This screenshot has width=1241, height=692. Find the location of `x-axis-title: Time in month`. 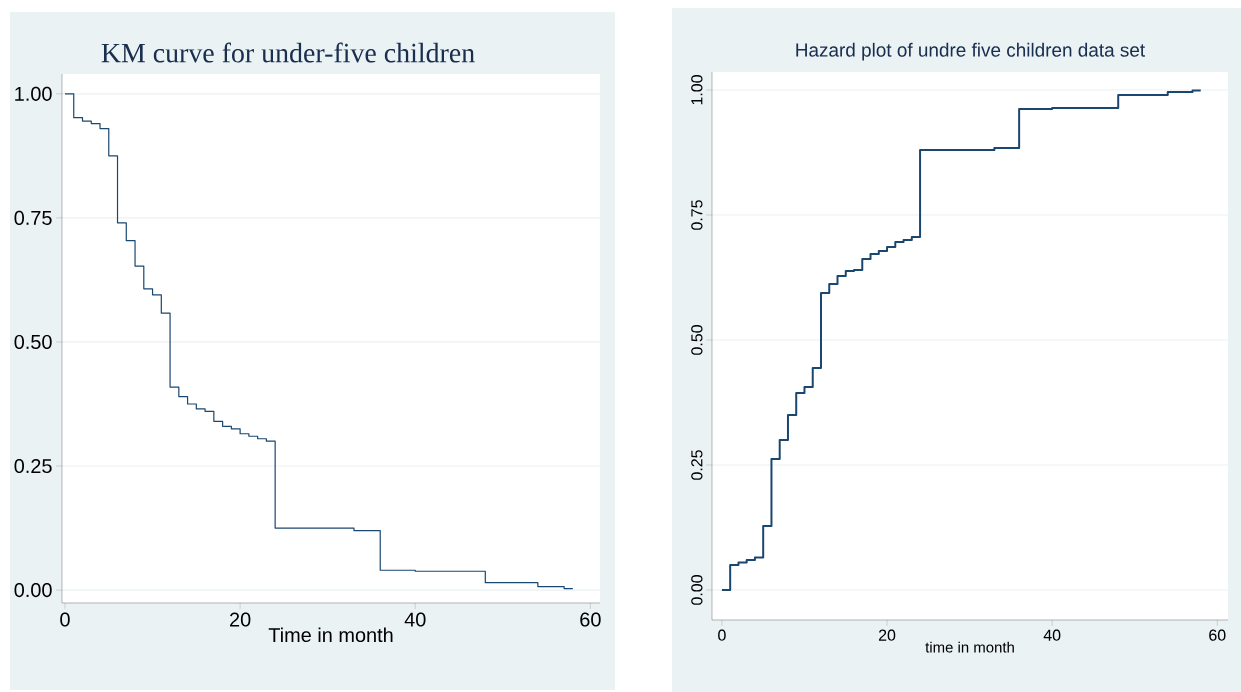

x-axis-title: Time in month is located at coordinates (330, 635).